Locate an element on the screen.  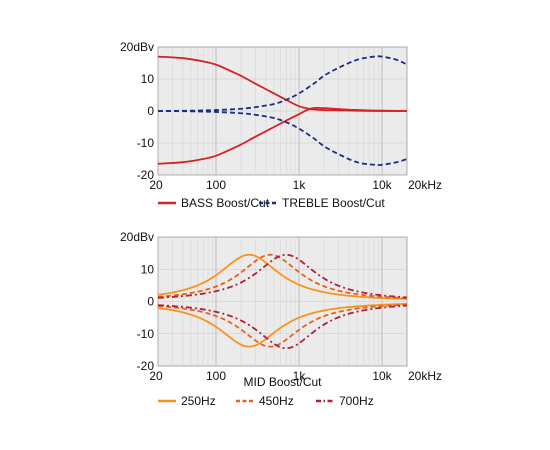
legend-label: 450Hz is located at coordinates (276, 401).